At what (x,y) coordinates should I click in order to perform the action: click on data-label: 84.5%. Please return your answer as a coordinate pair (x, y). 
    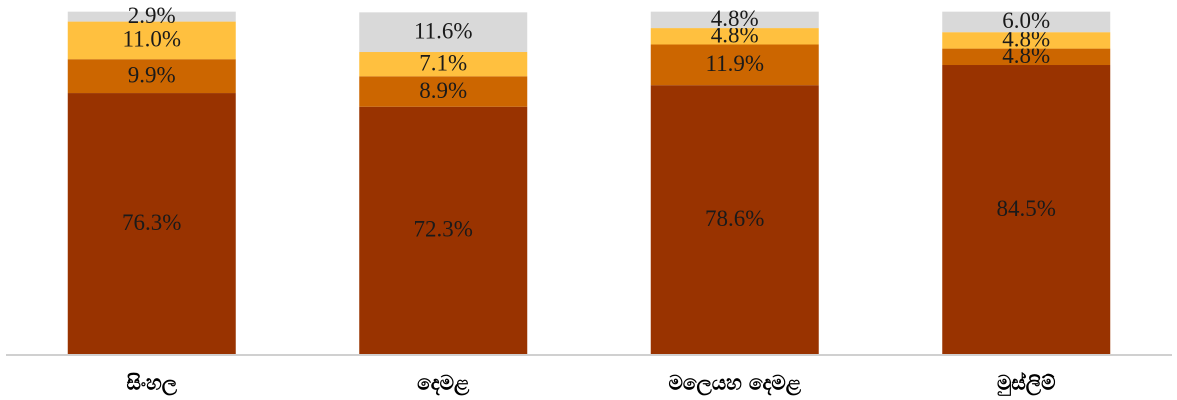
    Looking at the image, I should click on (1026, 208).